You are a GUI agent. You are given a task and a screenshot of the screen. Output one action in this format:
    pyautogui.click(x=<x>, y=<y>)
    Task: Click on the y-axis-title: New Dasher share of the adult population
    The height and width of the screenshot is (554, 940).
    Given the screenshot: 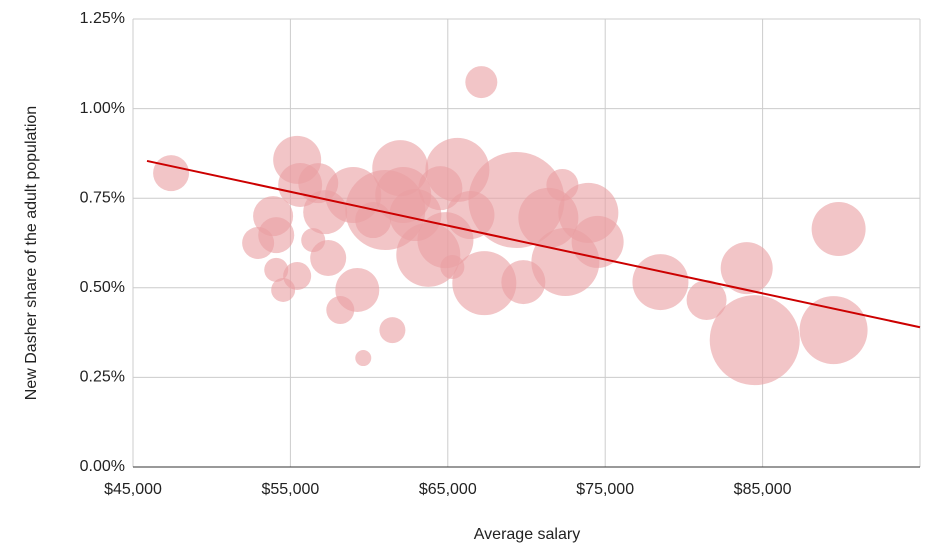 What is the action you would take?
    pyautogui.click(x=31, y=253)
    